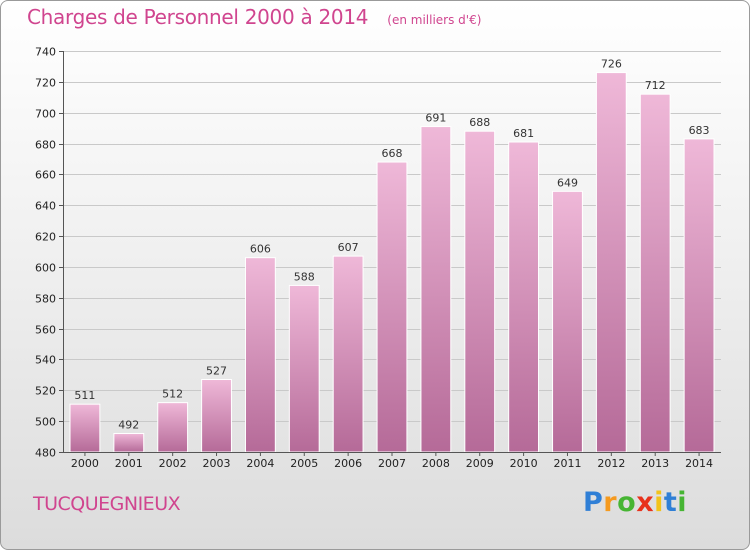  What do you see at coordinates (348, 463) in the screenshot?
I see `x-tick-label: 2006` at bounding box center [348, 463].